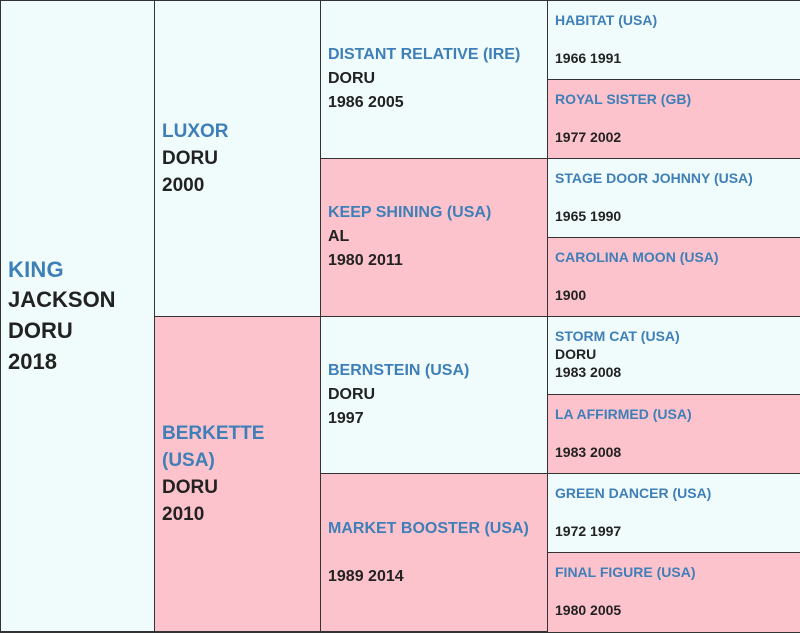 The height and width of the screenshot is (633, 800). What do you see at coordinates (674, 277) in the screenshot?
I see `gen4-cell: CAROLINA MOON (USA) 1900` at bounding box center [674, 277].